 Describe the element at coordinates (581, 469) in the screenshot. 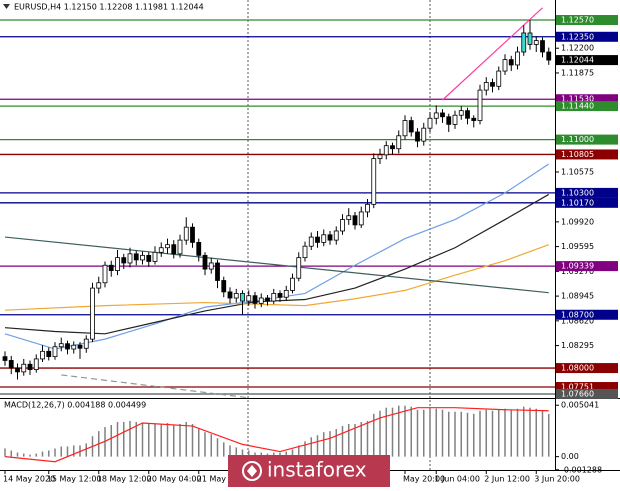

I see `macd-tick-label: -0.001288` at that location.